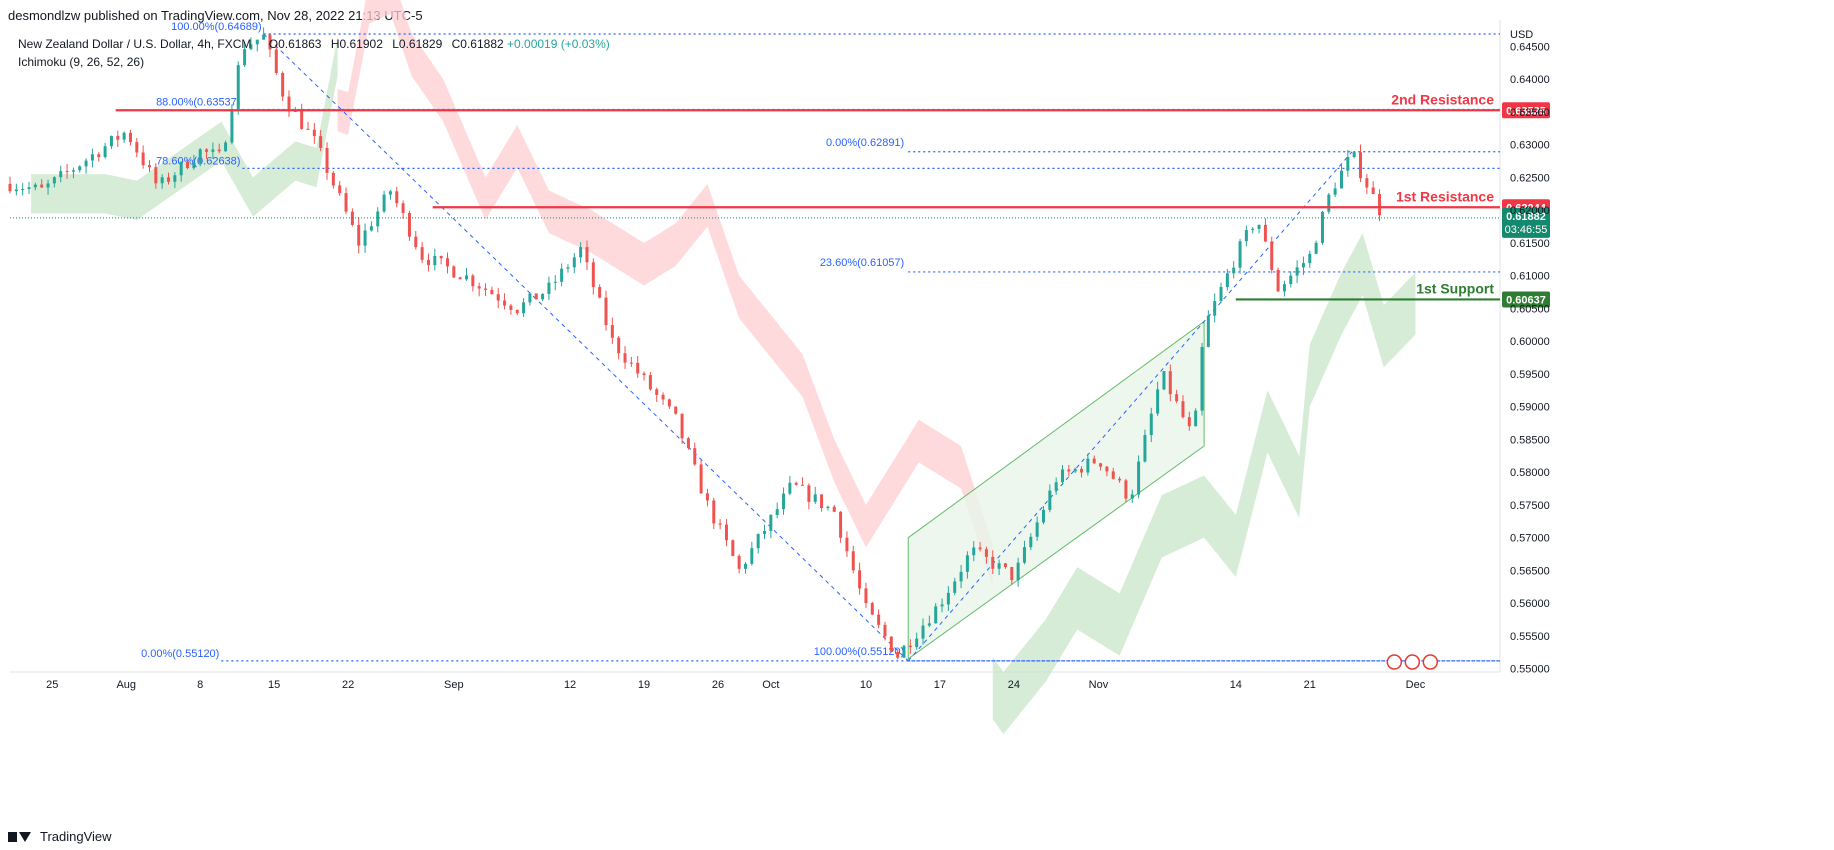  I want to click on indicator-label: Ichimoku (9, 26, 52, 26), so click(81, 62).